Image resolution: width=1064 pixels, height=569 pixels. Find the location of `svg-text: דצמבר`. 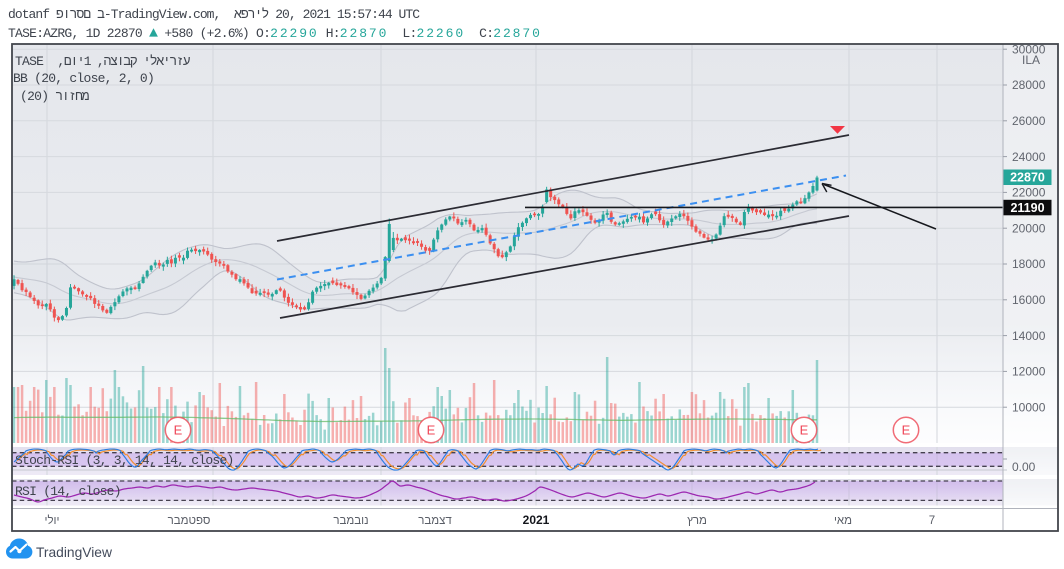

svg-text: דצמבר is located at coordinates (435, 521).